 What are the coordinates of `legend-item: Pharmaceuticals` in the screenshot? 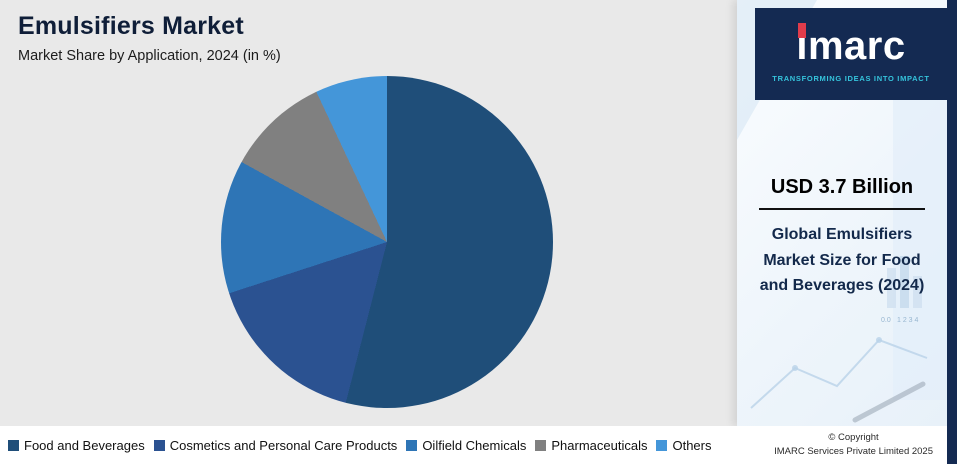 It's located at (591, 445).